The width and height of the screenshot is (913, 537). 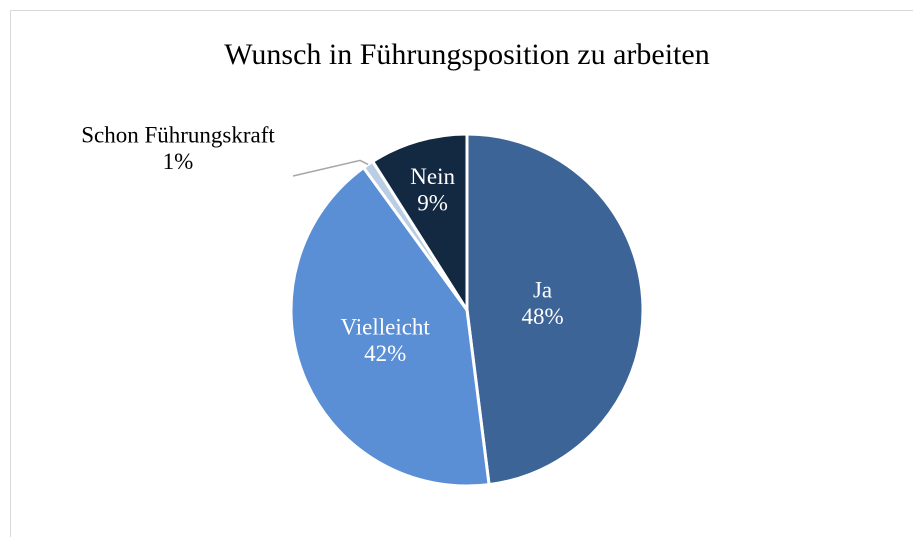 I want to click on data-label-category: Ja, so click(x=542, y=290).